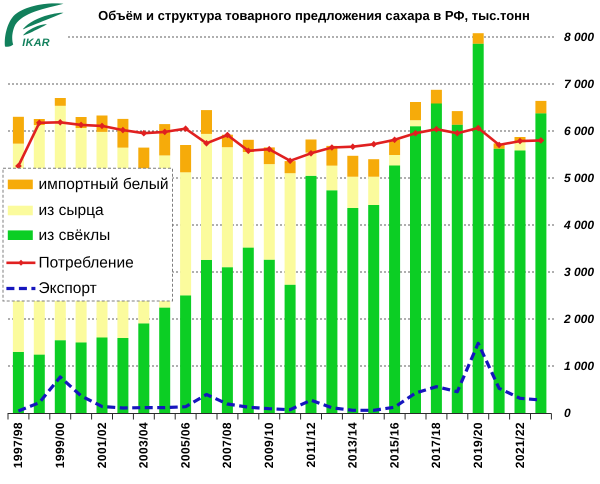  What do you see at coordinates (567, 413) in the screenshot?
I see `svg-text: 0` at bounding box center [567, 413].